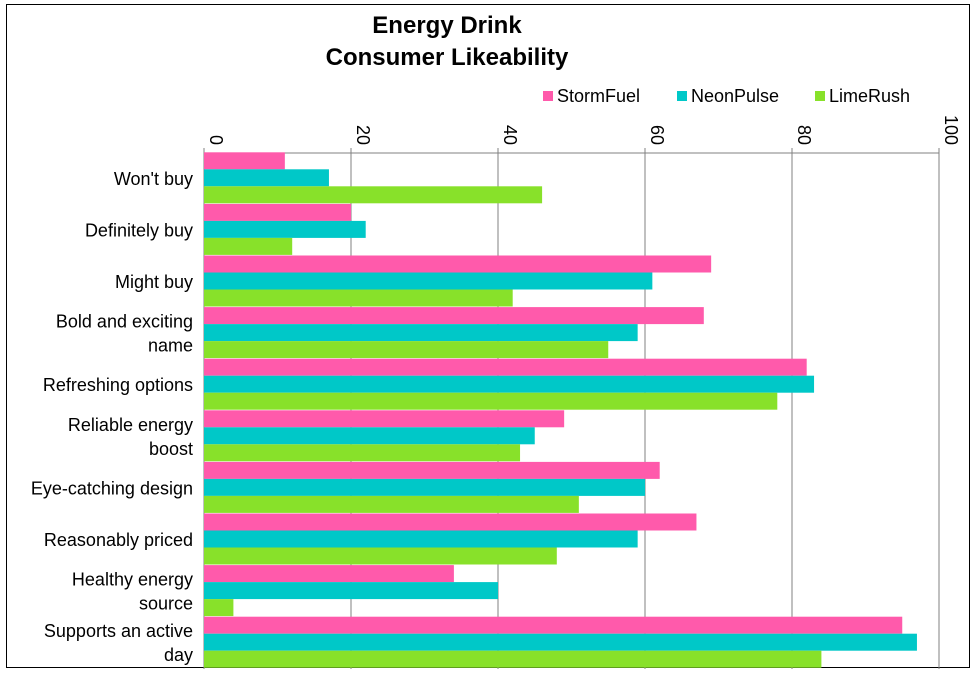 This screenshot has height=676, width=978. What do you see at coordinates (112, 488) in the screenshot?
I see `category-label-6-0: Eye-catching design` at bounding box center [112, 488].